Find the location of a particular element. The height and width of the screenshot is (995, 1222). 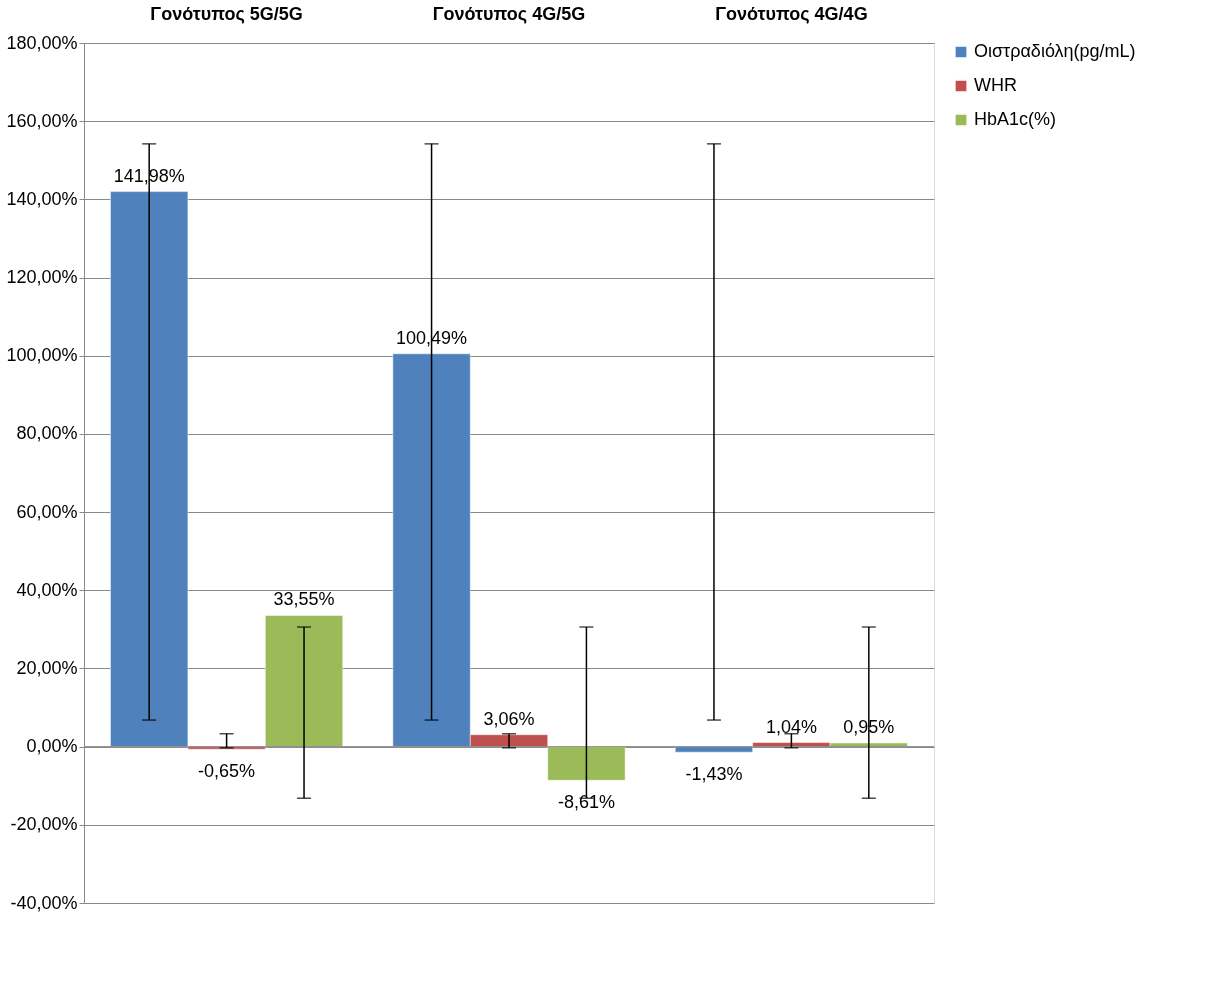

y-tick-label: 0,00% is located at coordinates (52, 746).